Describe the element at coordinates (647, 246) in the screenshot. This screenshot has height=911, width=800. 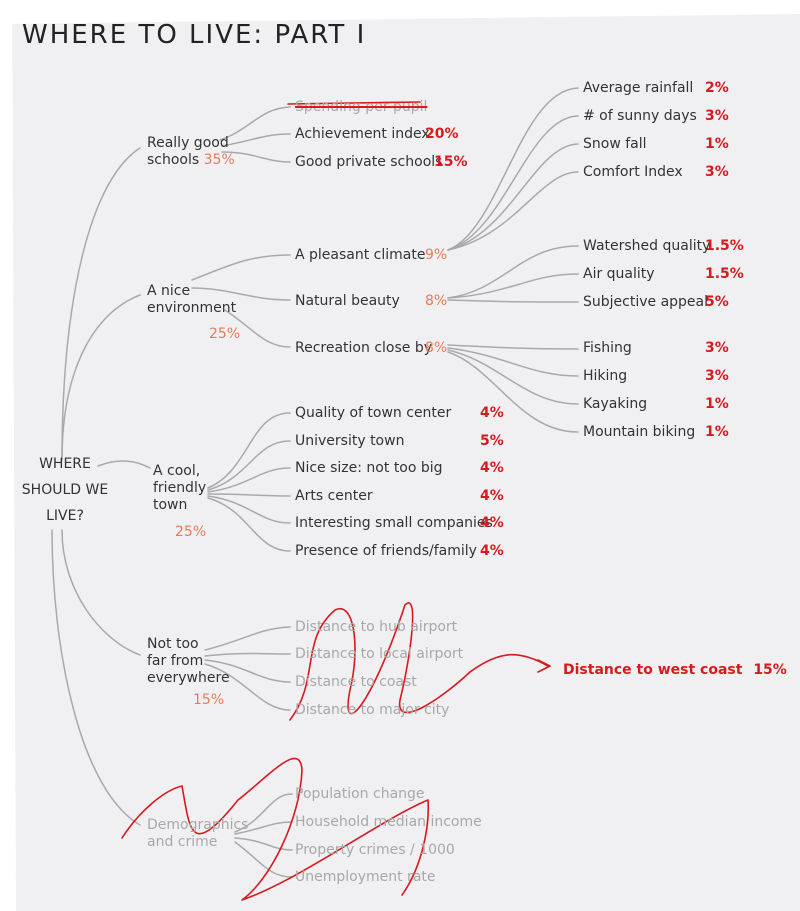
I see `item-watershed-quality: Watershed quality` at that location.